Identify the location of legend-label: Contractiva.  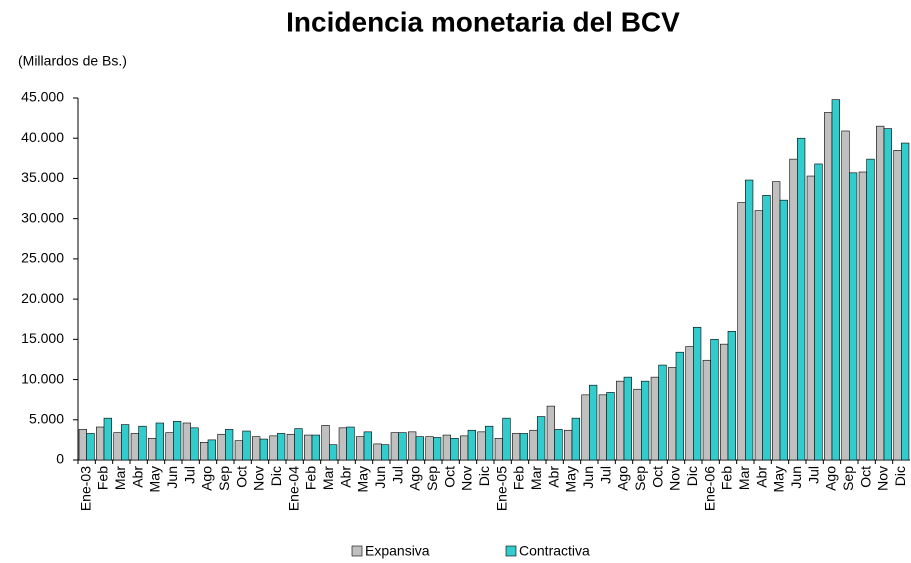
(554, 551).